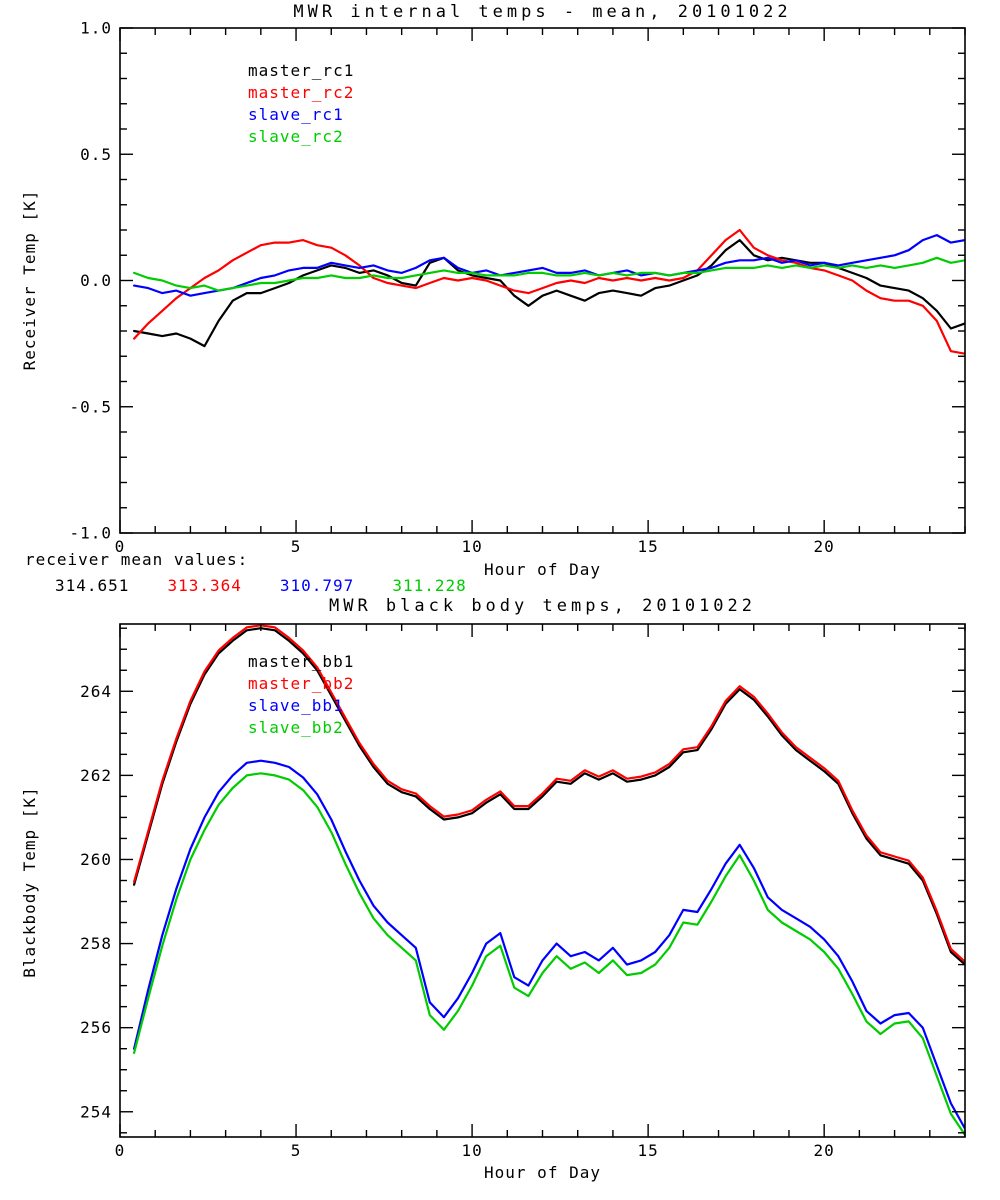 Image resolution: width=1000 pixels, height=1200 pixels. Describe the element at coordinates (96, 28) in the screenshot. I see `y-tick-label: 1.0` at that location.